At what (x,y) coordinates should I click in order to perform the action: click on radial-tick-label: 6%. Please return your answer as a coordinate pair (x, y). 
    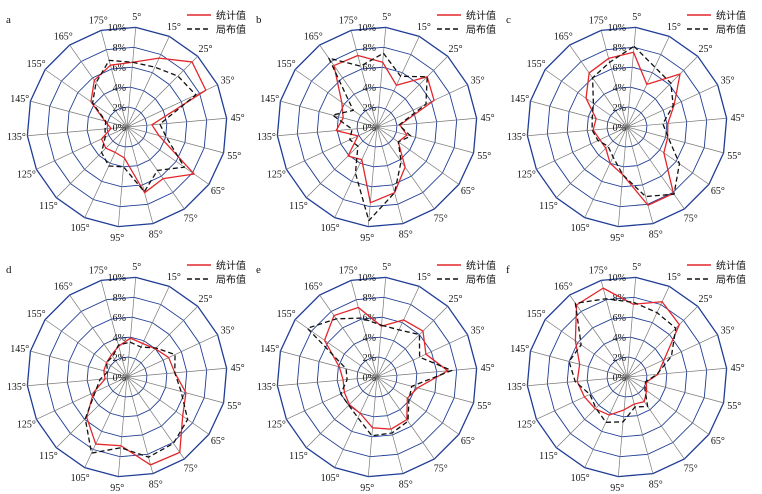
    Looking at the image, I should click on (369, 68).